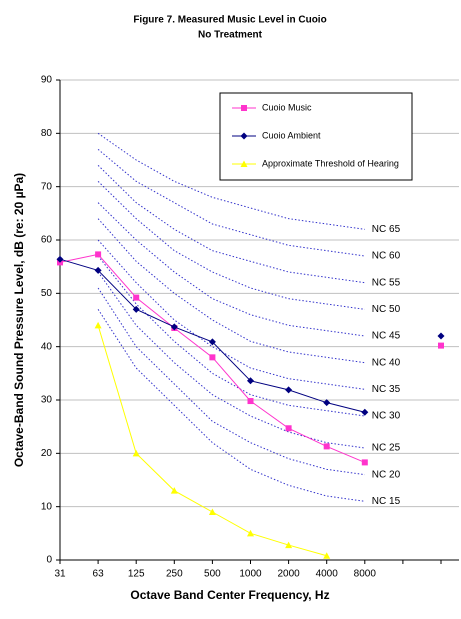 The height and width of the screenshot is (619, 461). What do you see at coordinates (386, 501) in the screenshot?
I see `nc-label: NC 15` at bounding box center [386, 501].